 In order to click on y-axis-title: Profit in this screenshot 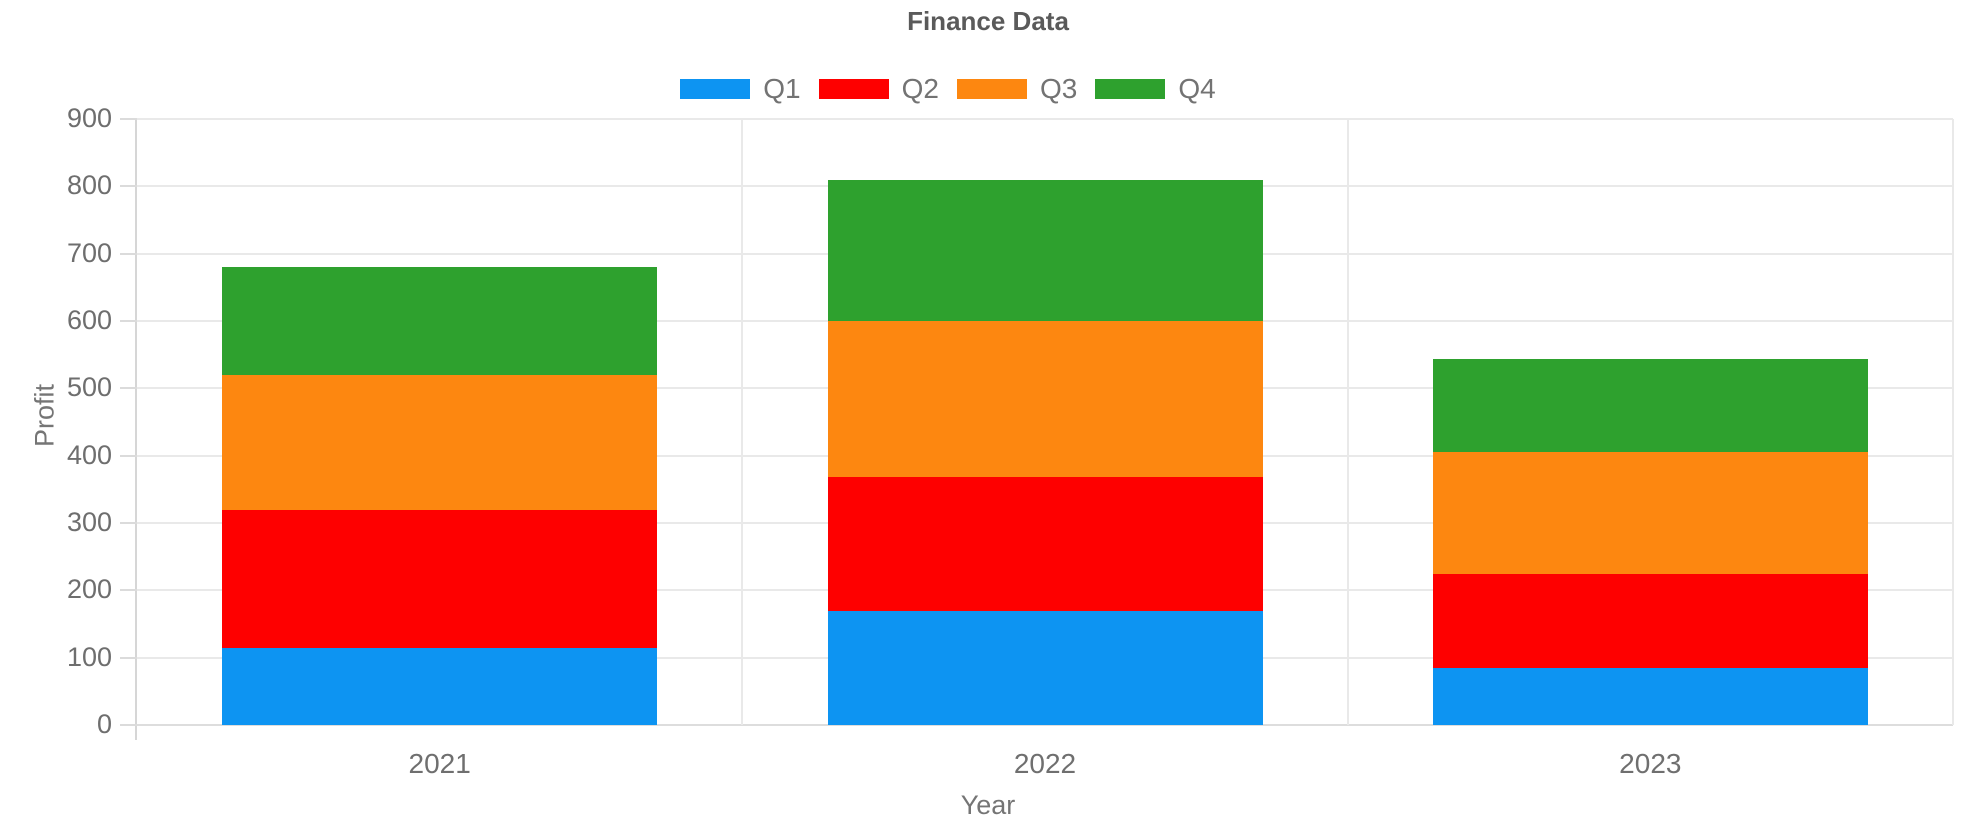, I will do `click(44, 415)`.